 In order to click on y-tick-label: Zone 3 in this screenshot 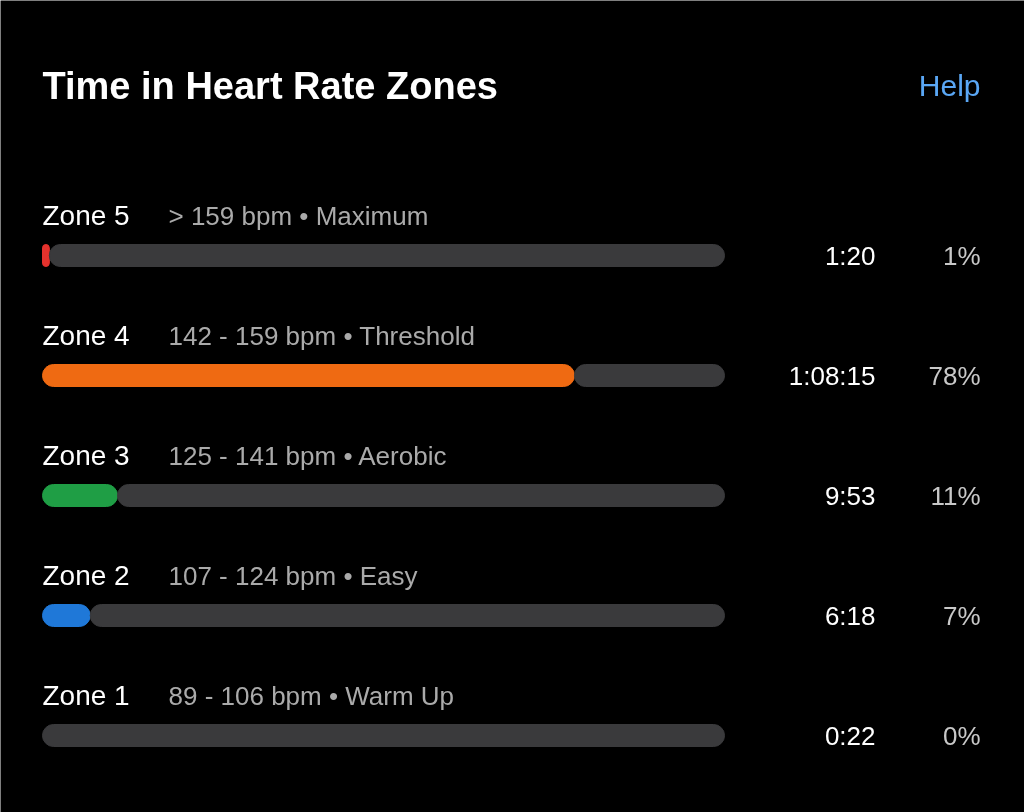, I will do `click(86, 455)`.